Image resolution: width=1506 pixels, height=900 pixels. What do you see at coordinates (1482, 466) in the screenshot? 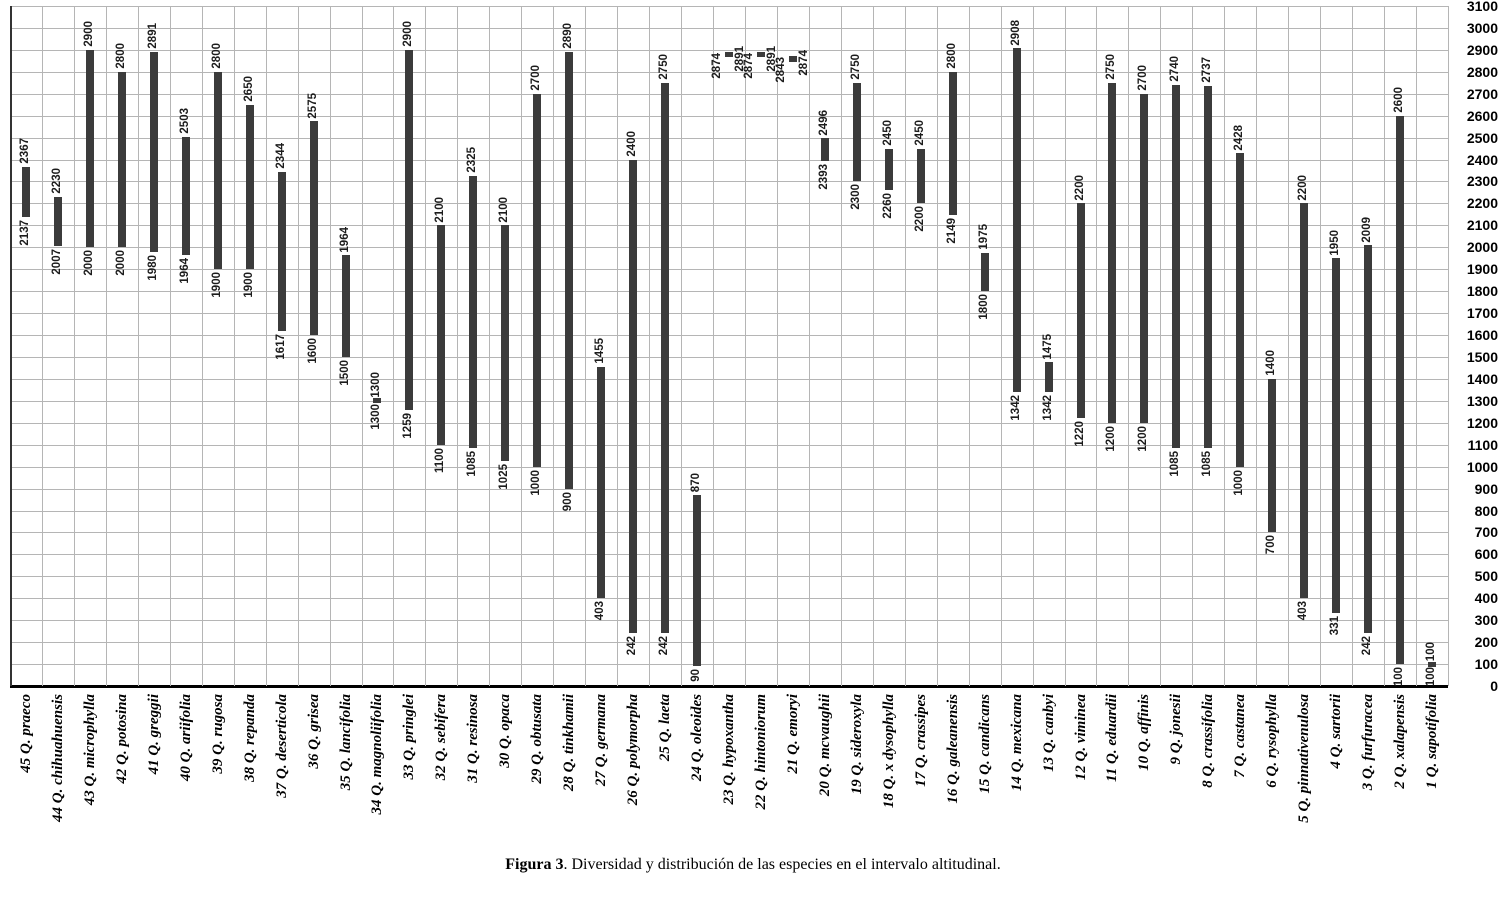
I see `y-axis-tick-label: 1000` at bounding box center [1482, 466].